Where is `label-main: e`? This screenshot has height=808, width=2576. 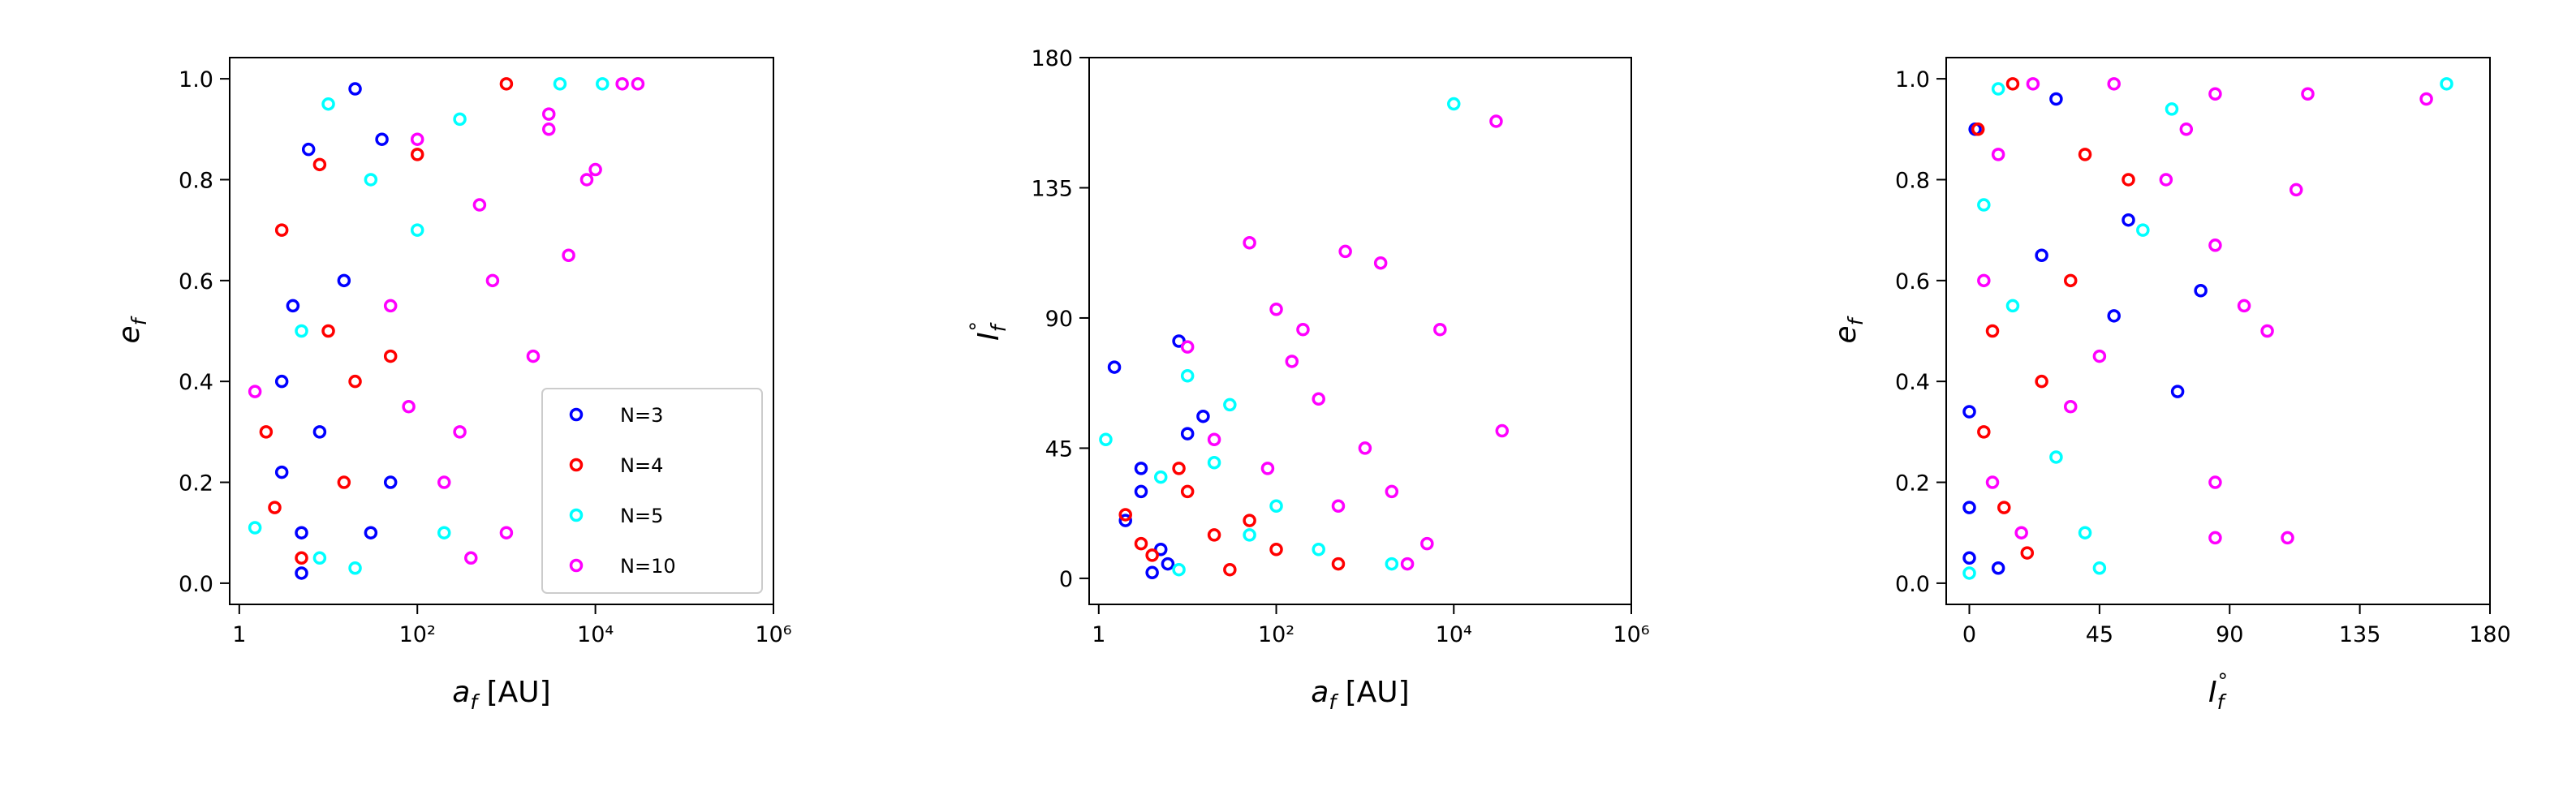 label-main: e is located at coordinates (129, 334).